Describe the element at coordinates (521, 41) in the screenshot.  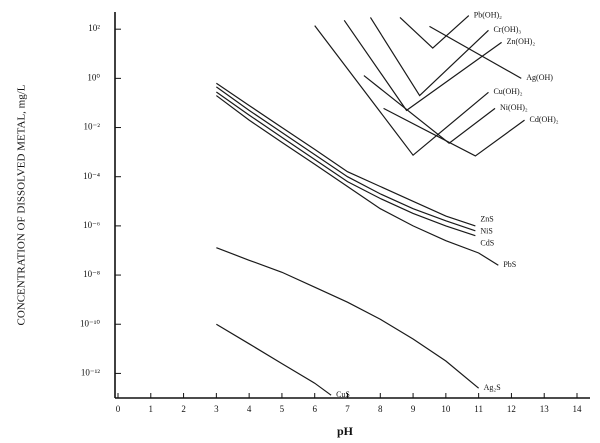
I see `series-label: Zn(OH)₂` at that location.